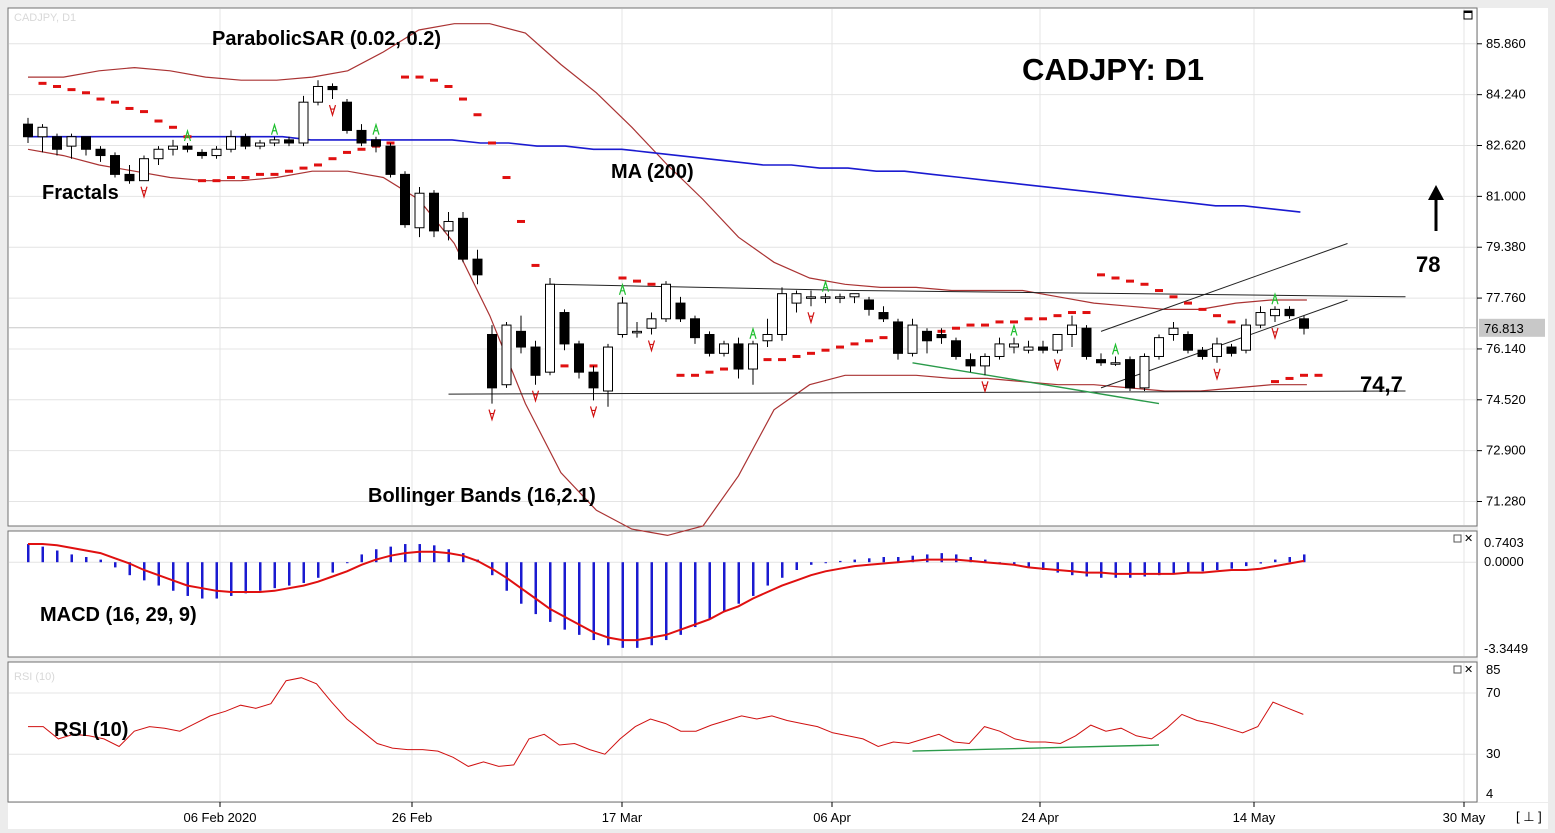 The image size is (1555, 833). Describe the element at coordinates (1463, 670) in the screenshot. I see `rsi-panel-controls: ✕` at that location.